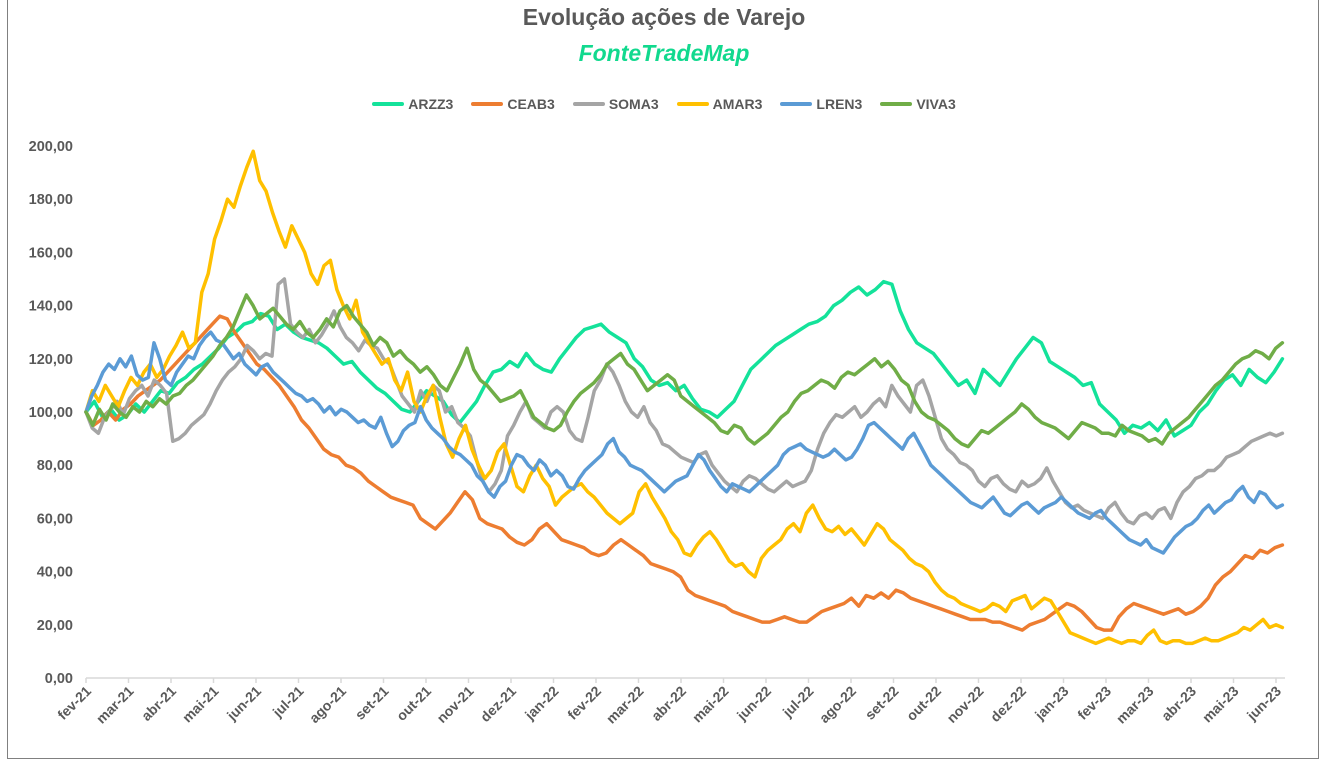 This screenshot has width=1328, height=763. What do you see at coordinates (923, 703) in the screenshot?
I see `x-tick-label: out-22` at bounding box center [923, 703].